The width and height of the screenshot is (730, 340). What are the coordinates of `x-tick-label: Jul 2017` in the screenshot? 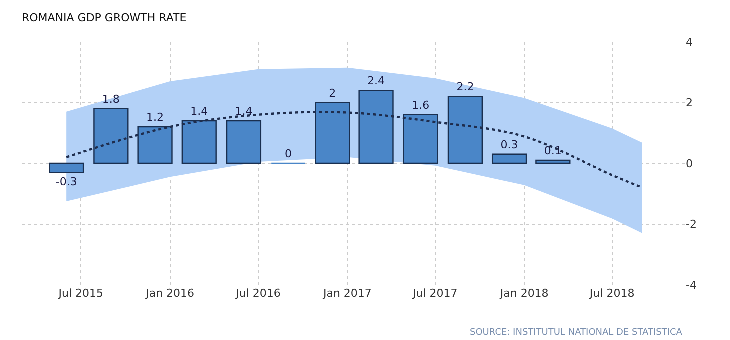 It's located at (435, 293).